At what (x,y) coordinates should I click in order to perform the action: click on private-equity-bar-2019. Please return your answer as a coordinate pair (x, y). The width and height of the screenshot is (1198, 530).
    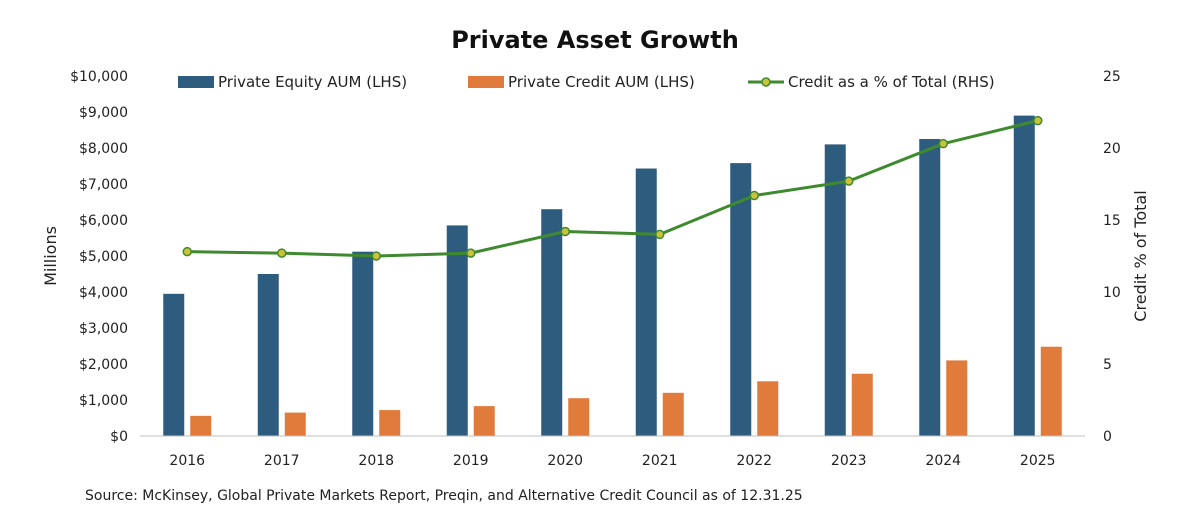
    Looking at the image, I should click on (457, 330).